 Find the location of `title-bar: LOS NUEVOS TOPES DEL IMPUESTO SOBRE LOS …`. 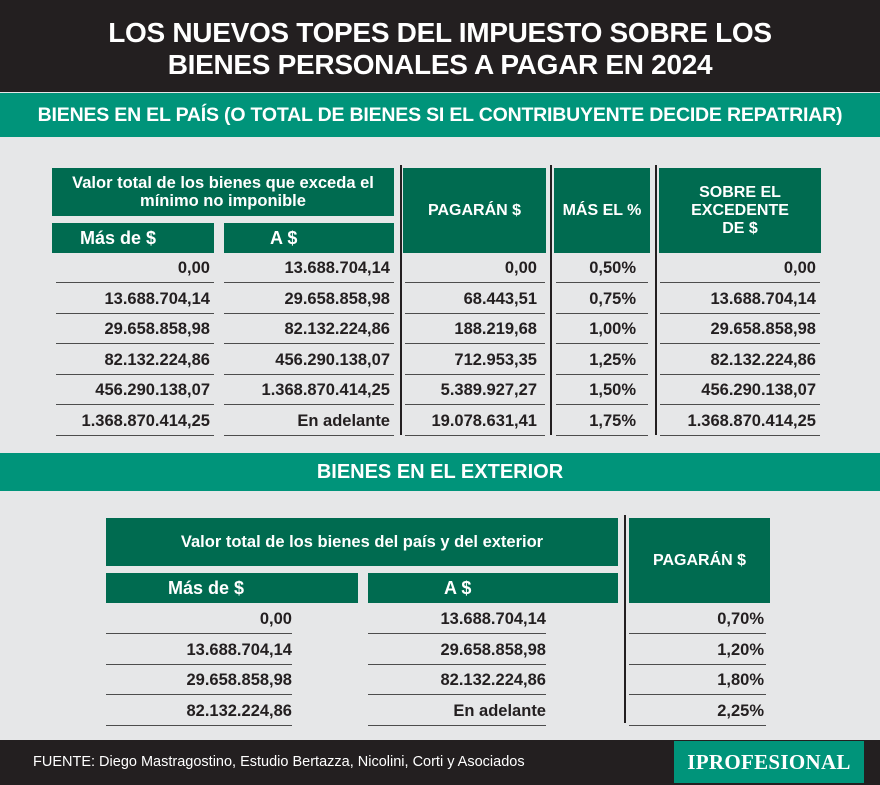

title-bar: LOS NUEVOS TOPES DEL IMPUESTO SOBRE LOS … is located at coordinates (440, 46).